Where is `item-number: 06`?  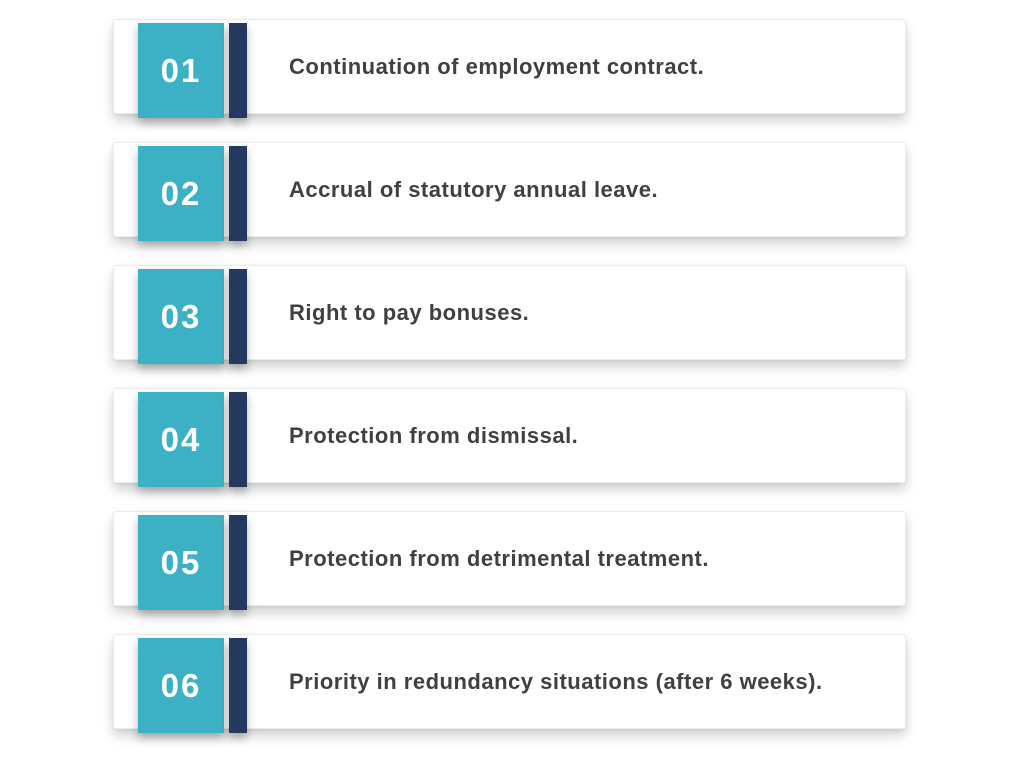
item-number: 06 is located at coordinates (181, 685).